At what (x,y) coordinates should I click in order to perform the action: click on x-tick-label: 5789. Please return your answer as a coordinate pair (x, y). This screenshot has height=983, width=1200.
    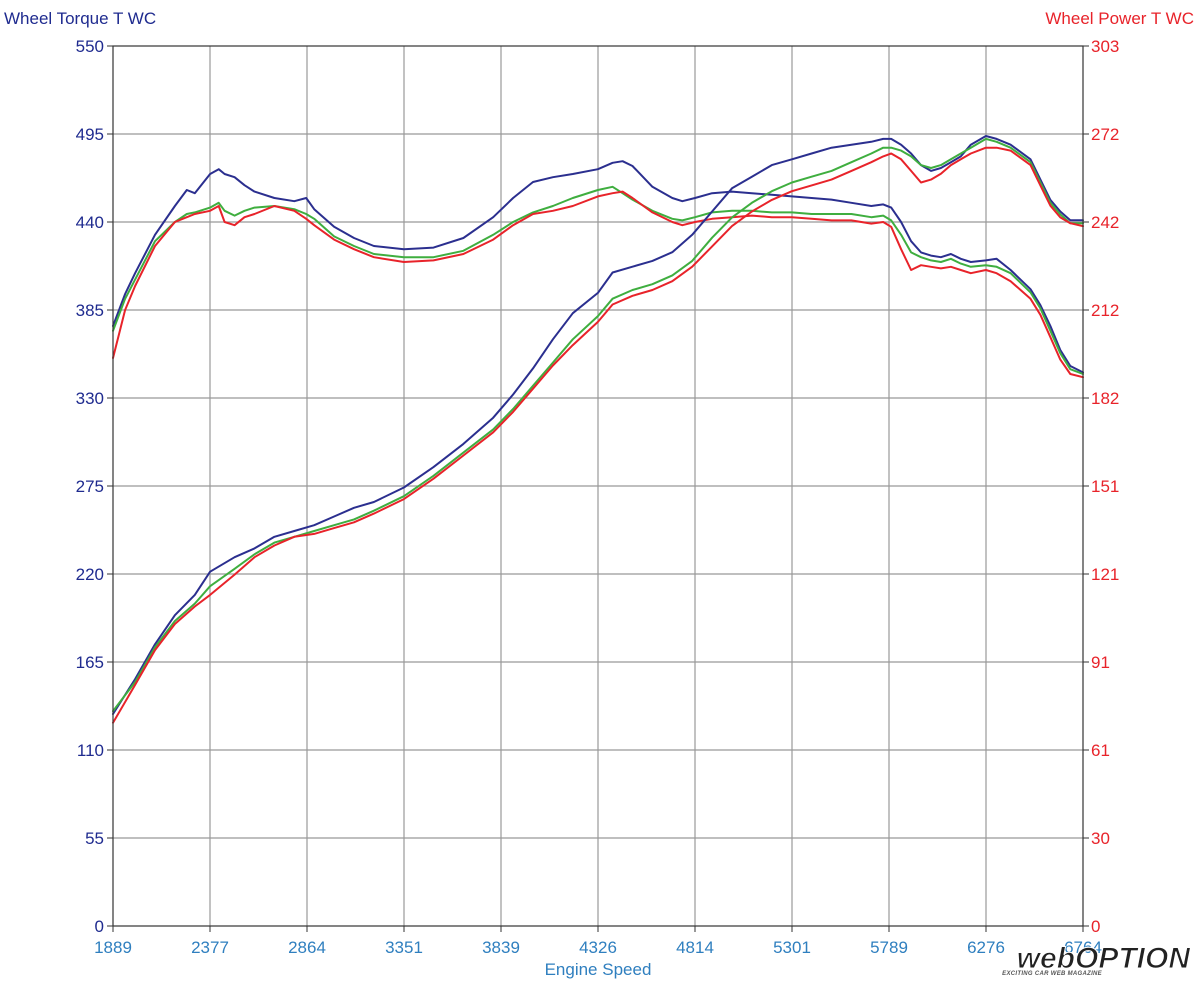
    Looking at the image, I should click on (889, 947).